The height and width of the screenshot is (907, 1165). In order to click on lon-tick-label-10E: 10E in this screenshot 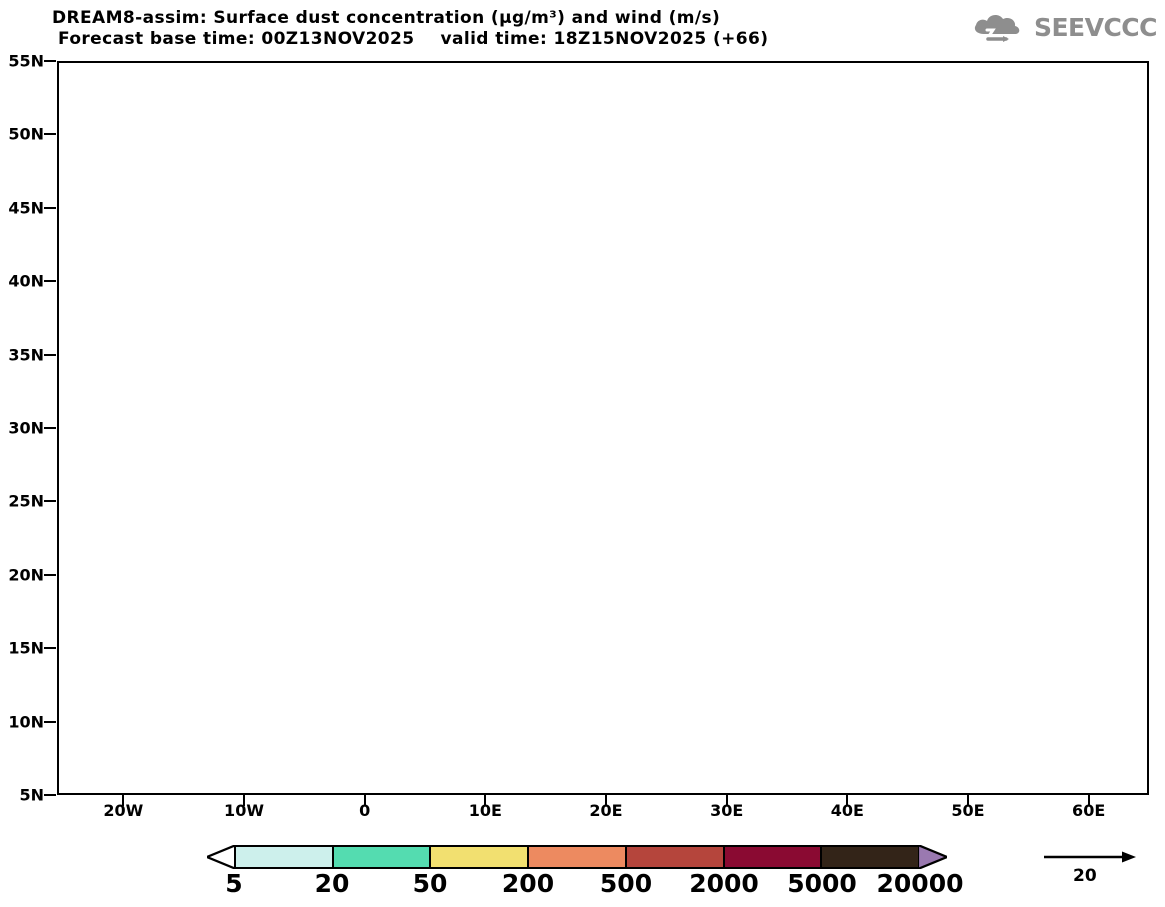, I will do `click(485, 810)`.